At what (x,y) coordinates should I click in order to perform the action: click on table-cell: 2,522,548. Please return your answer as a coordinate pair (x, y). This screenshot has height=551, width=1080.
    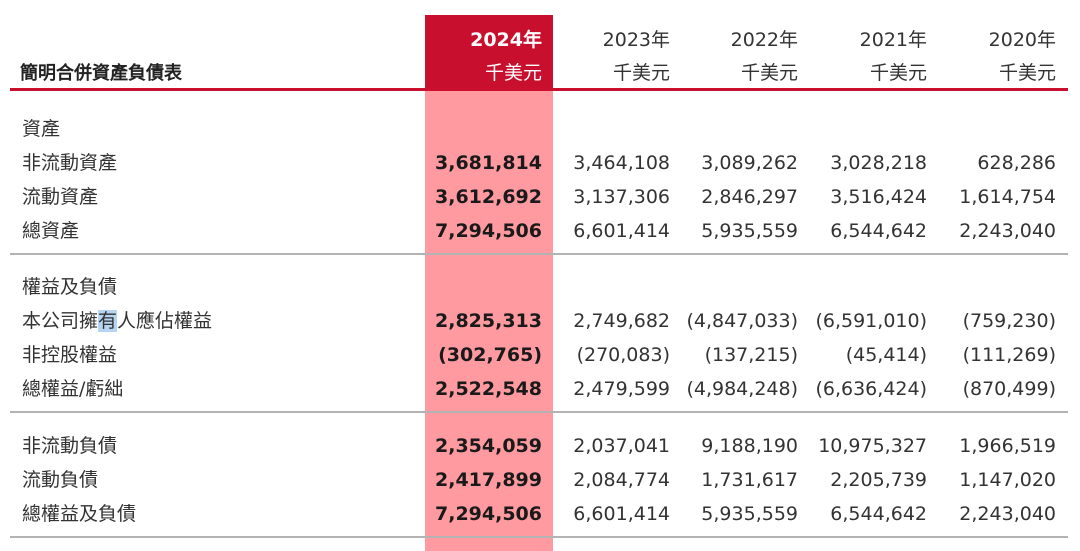
    Looking at the image, I should click on (488, 389).